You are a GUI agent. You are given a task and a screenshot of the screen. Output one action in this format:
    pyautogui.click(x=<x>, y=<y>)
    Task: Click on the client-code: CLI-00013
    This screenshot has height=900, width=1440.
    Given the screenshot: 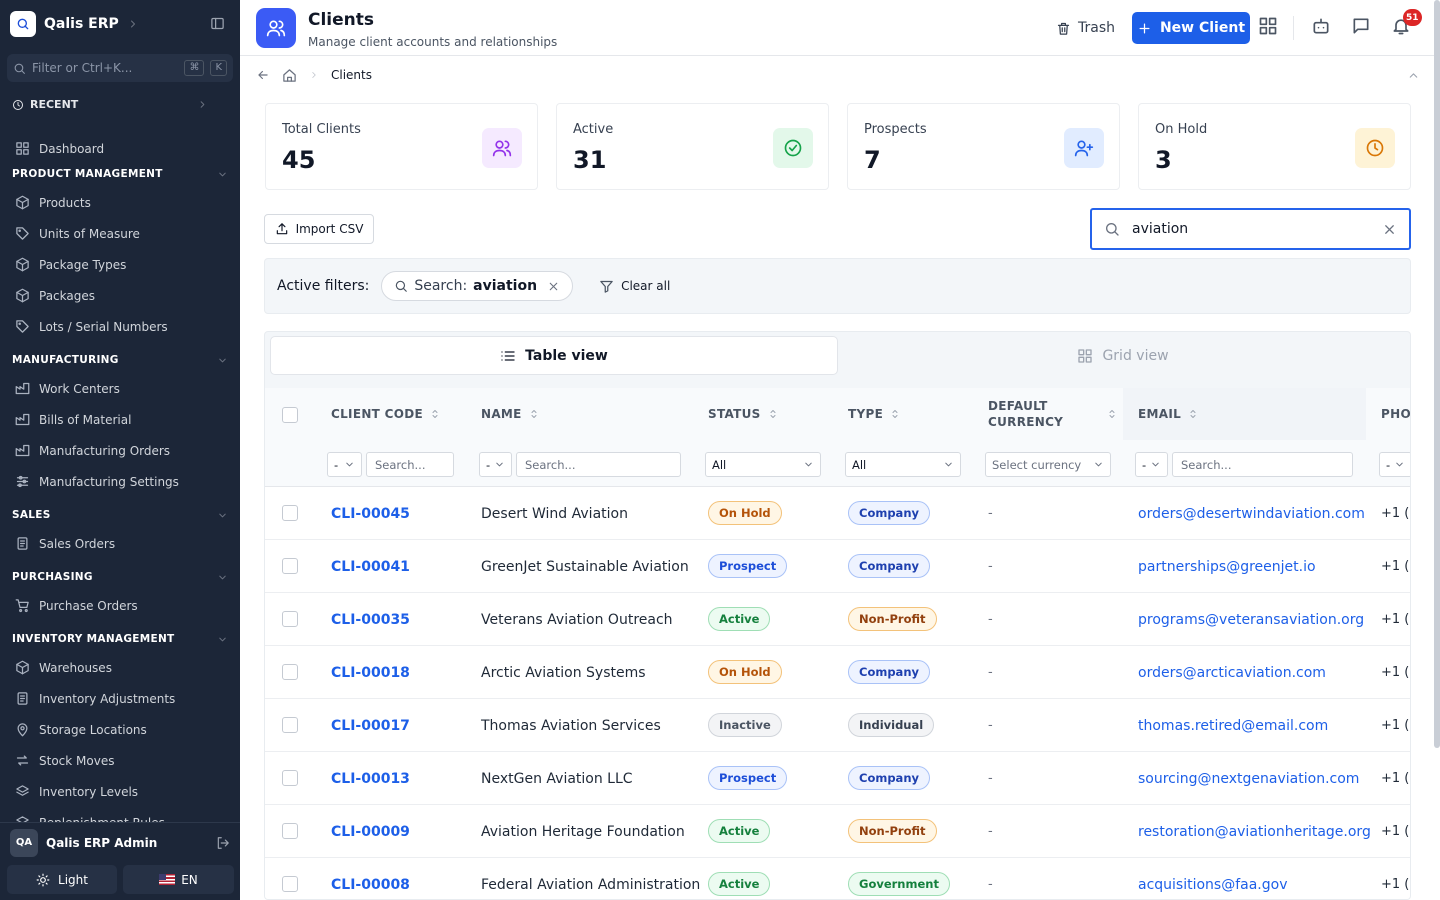 What is the action you would take?
    pyautogui.click(x=370, y=778)
    